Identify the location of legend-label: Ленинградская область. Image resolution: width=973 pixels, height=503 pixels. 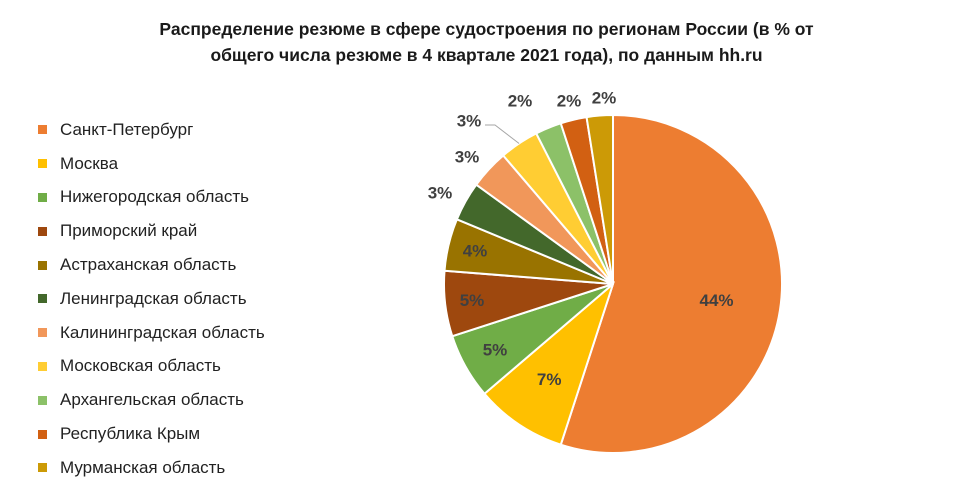
(153, 298).